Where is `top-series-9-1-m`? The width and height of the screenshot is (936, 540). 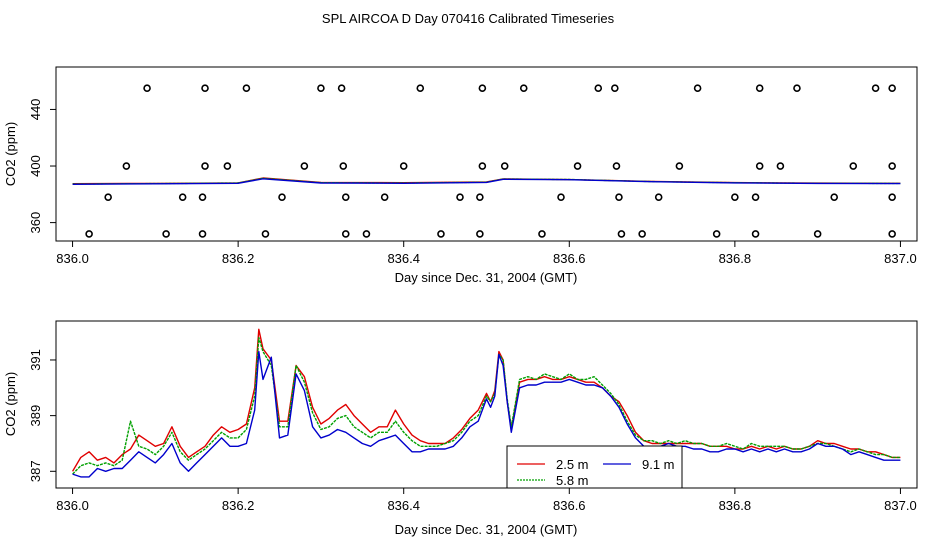 top-series-9-1-m is located at coordinates (486, 181).